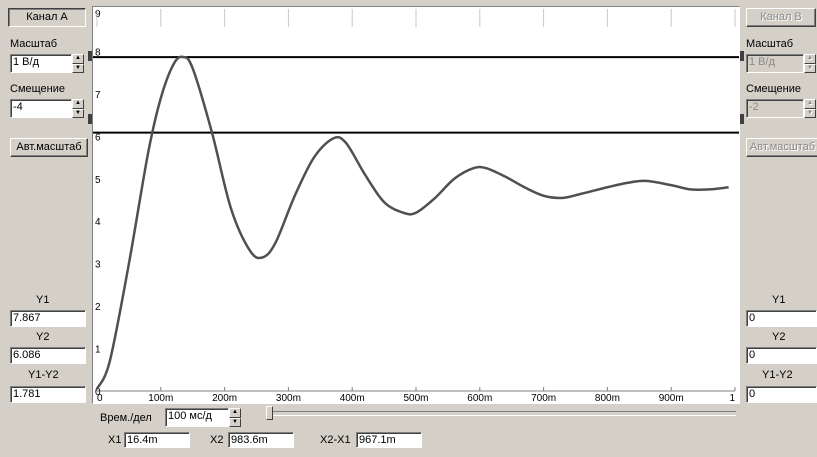 This screenshot has height=457, width=817. I want to click on y-tick-label: 2, so click(98, 307).